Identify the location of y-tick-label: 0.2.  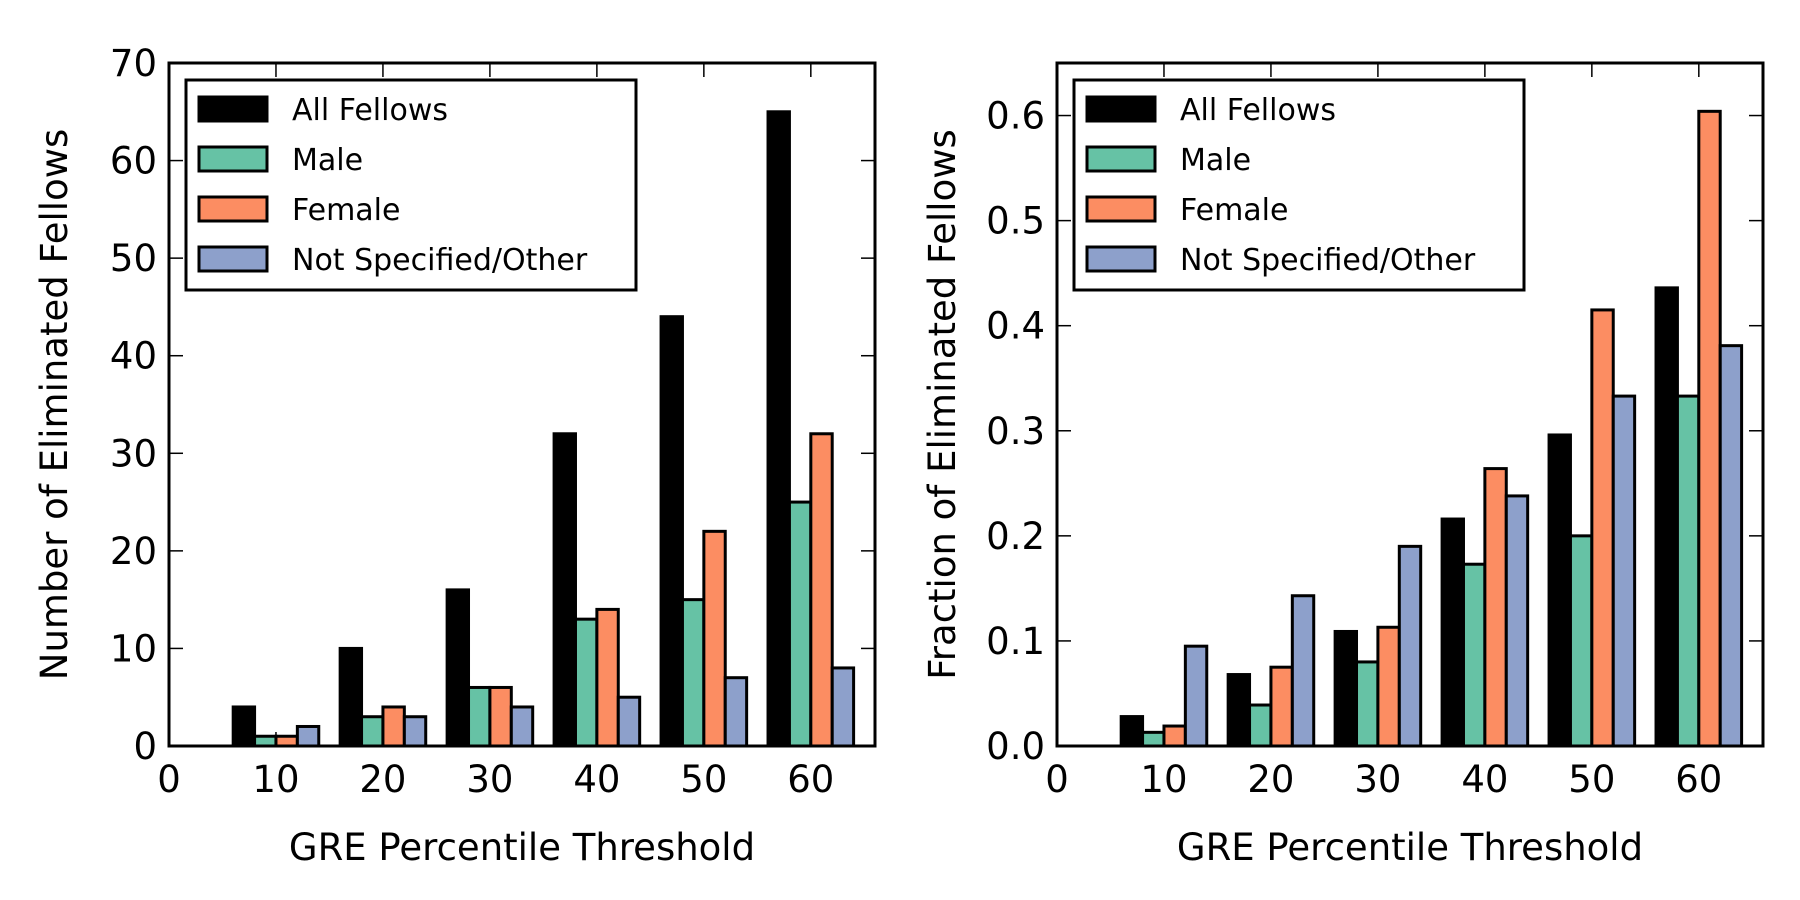
(1015, 536).